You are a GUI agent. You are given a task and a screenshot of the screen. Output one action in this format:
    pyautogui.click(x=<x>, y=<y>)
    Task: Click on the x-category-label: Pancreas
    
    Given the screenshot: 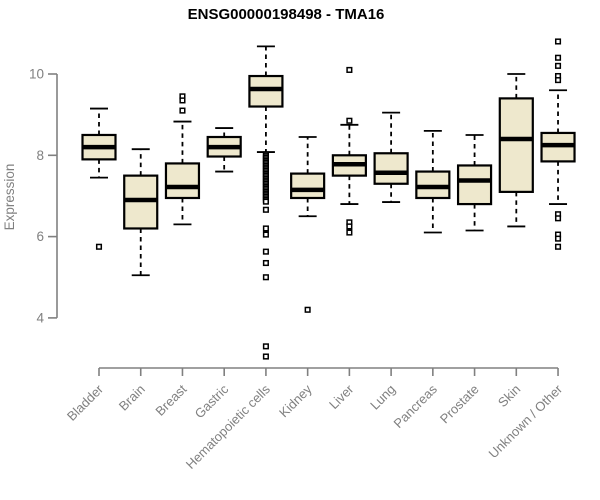 What is the action you would take?
    pyautogui.click(x=416, y=406)
    